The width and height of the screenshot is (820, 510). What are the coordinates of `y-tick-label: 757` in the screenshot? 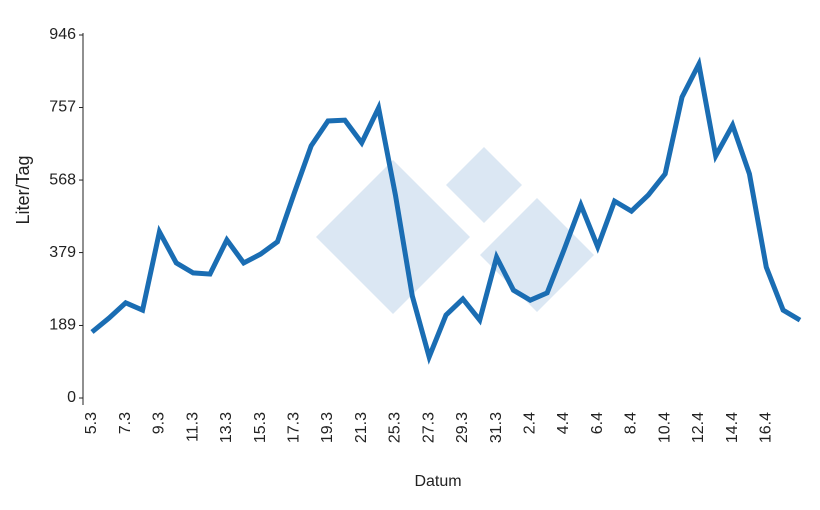 It's located at (62, 107).